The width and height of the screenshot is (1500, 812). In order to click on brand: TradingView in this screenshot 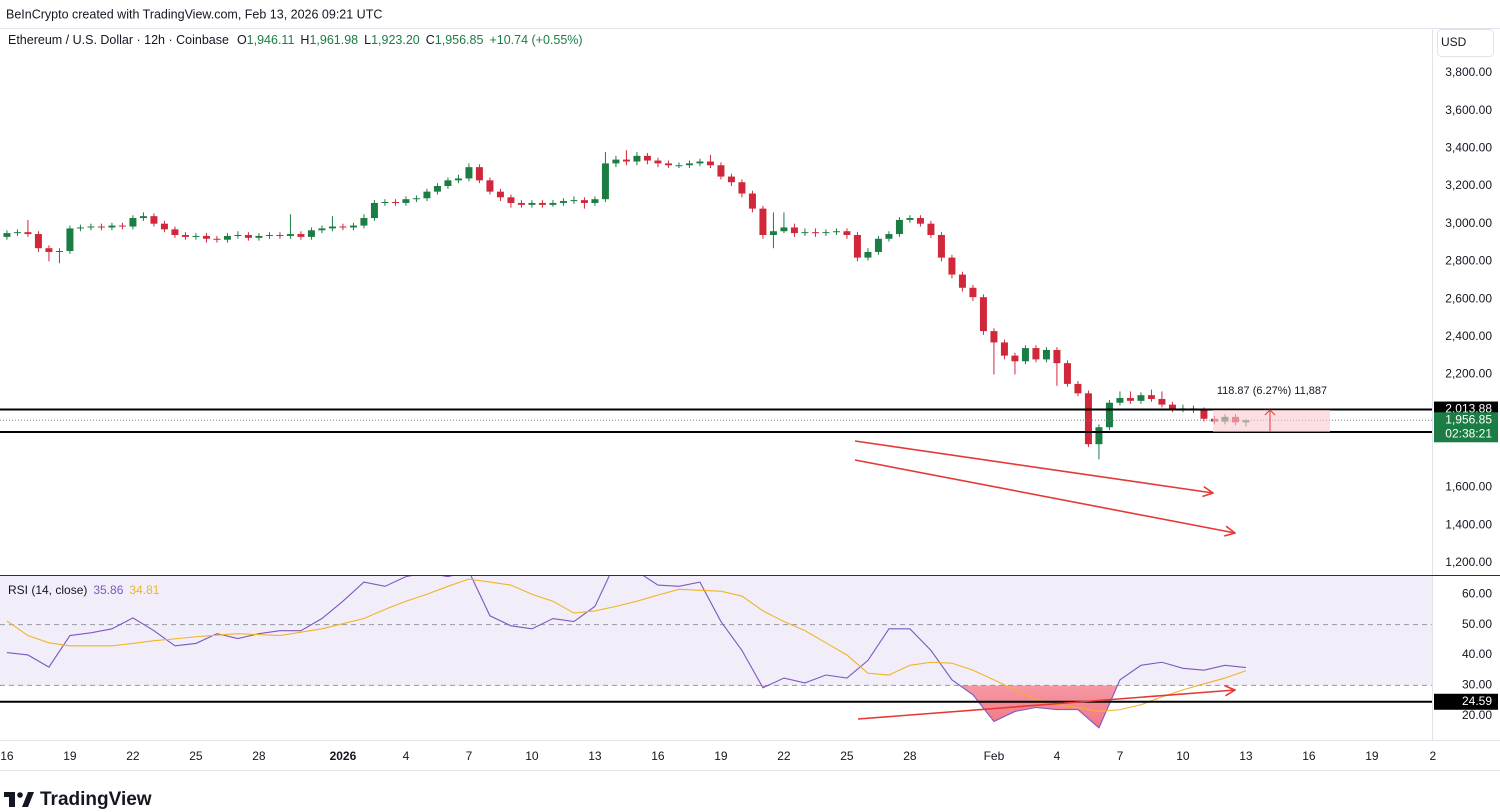, I will do `click(96, 799)`.